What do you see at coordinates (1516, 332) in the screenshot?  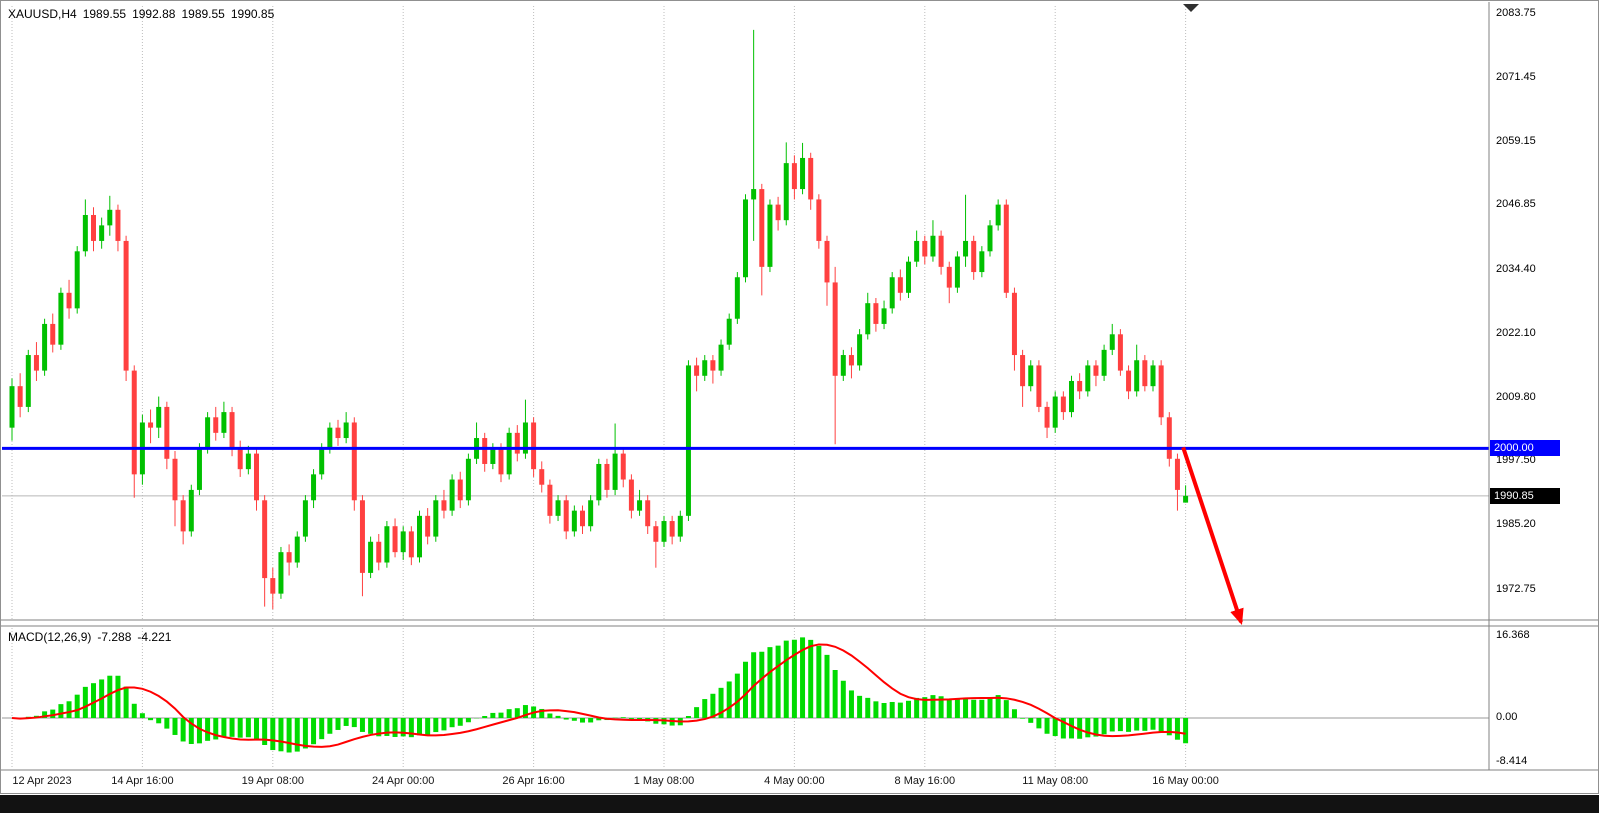 I see `price-axis-label: 2022.10` at bounding box center [1516, 332].